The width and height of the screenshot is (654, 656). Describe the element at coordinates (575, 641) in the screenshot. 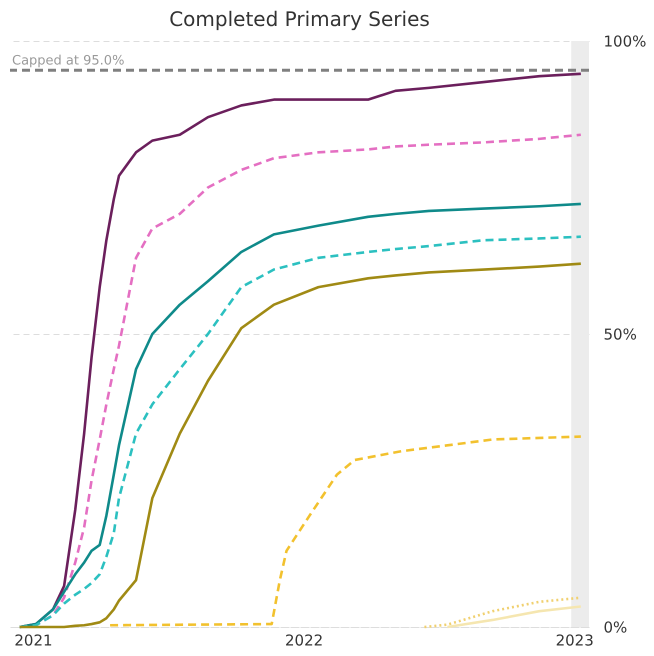

I see `x-tick-label: 2023` at that location.